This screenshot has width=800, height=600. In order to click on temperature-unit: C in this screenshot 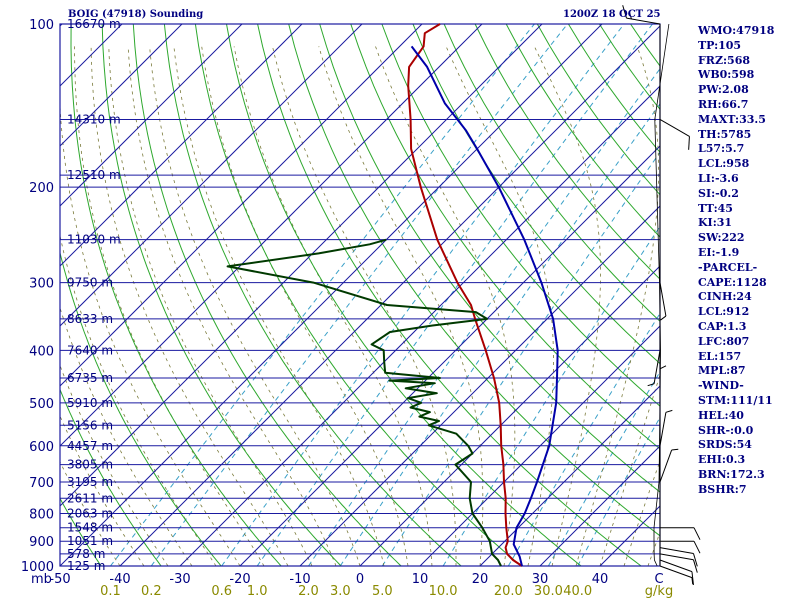, I will do `click(658, 579)`.